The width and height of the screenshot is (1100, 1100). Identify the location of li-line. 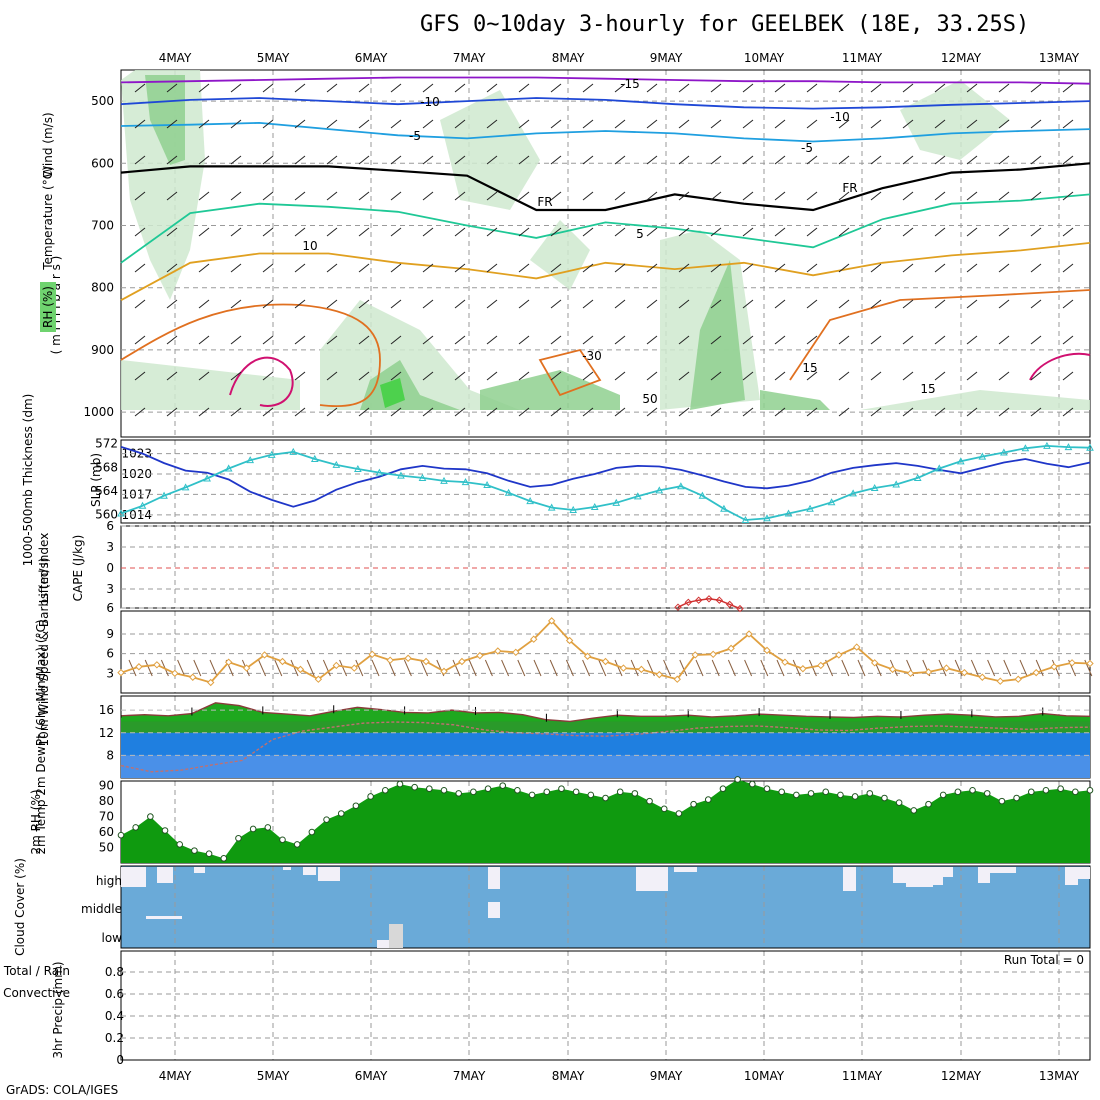
(709, 604).